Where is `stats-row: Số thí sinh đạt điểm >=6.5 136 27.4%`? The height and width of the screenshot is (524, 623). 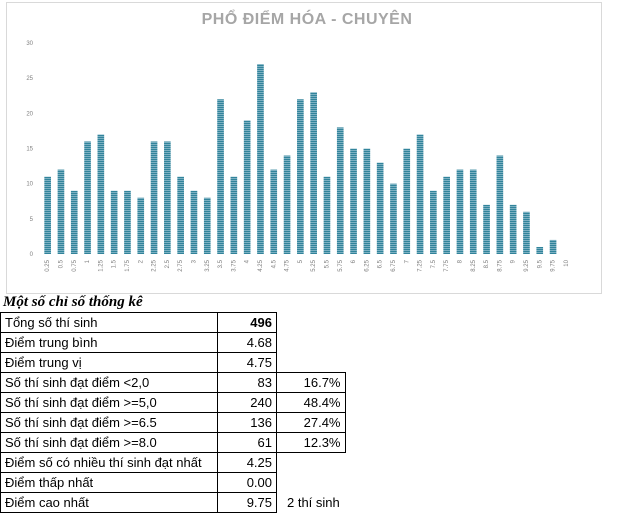
stats-row: Số thí sinh đạt điểm >=6.5 136 27.4% is located at coordinates (173, 422).